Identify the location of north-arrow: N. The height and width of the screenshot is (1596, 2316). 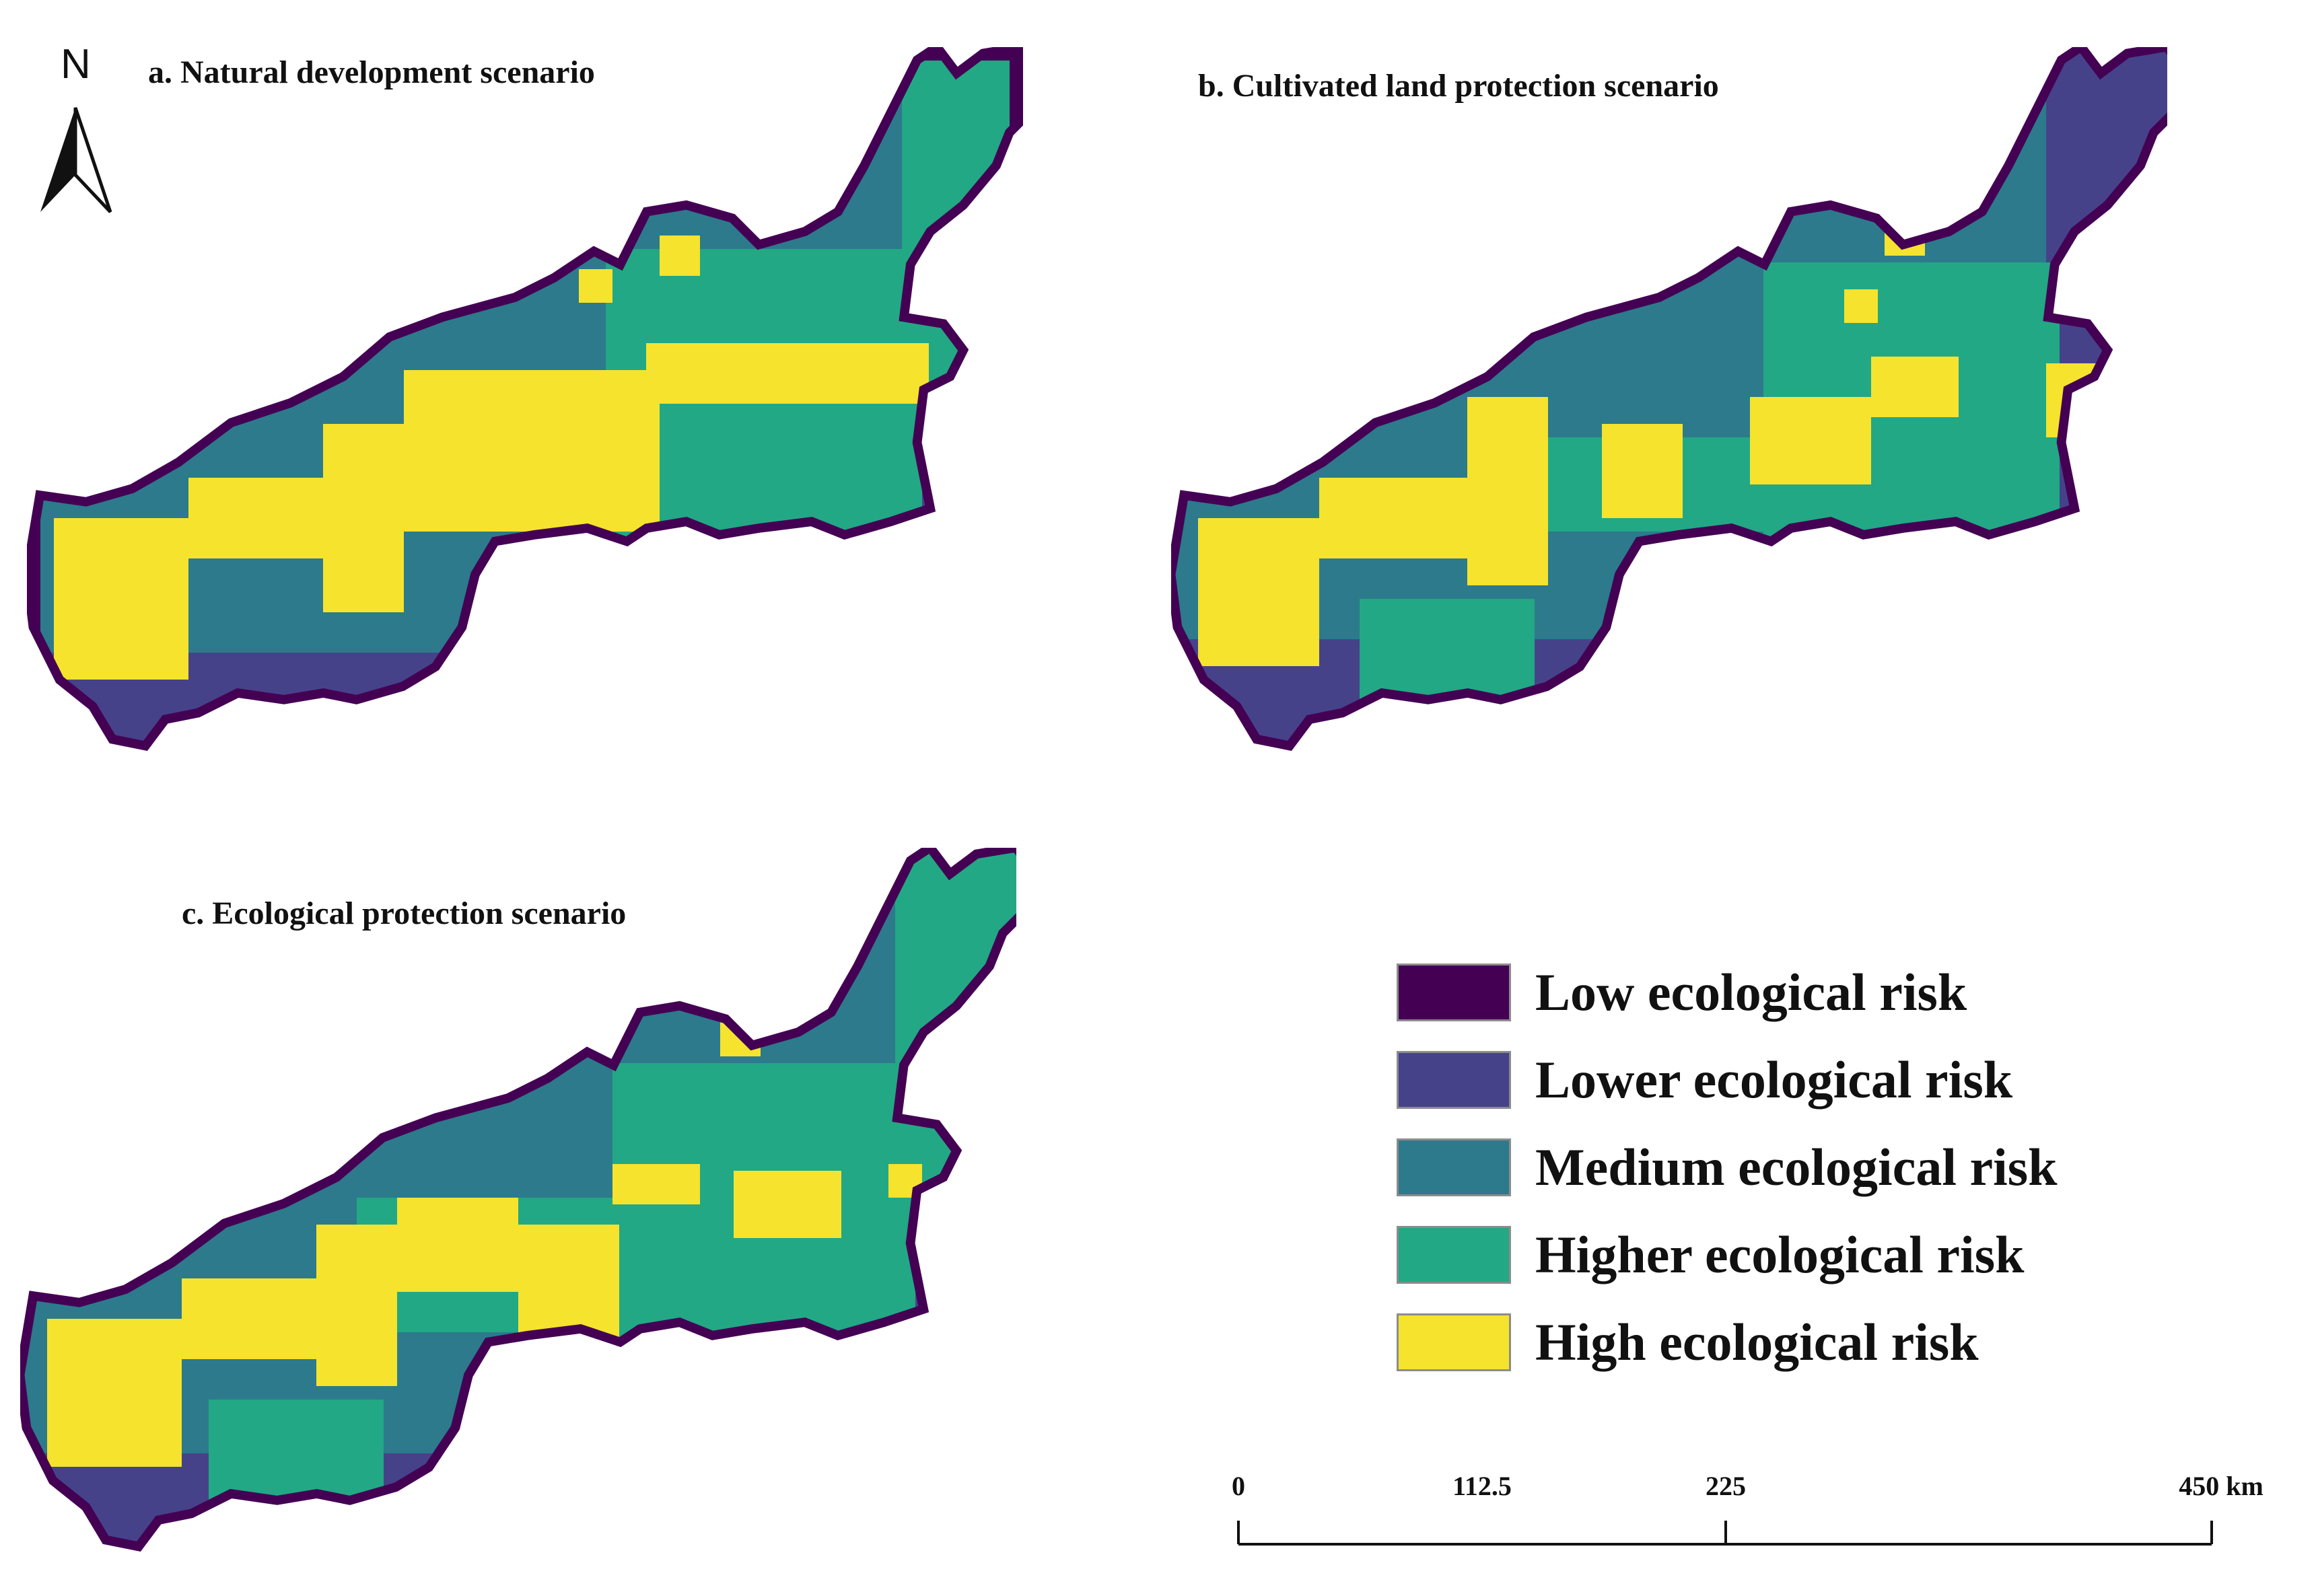
(74, 131).